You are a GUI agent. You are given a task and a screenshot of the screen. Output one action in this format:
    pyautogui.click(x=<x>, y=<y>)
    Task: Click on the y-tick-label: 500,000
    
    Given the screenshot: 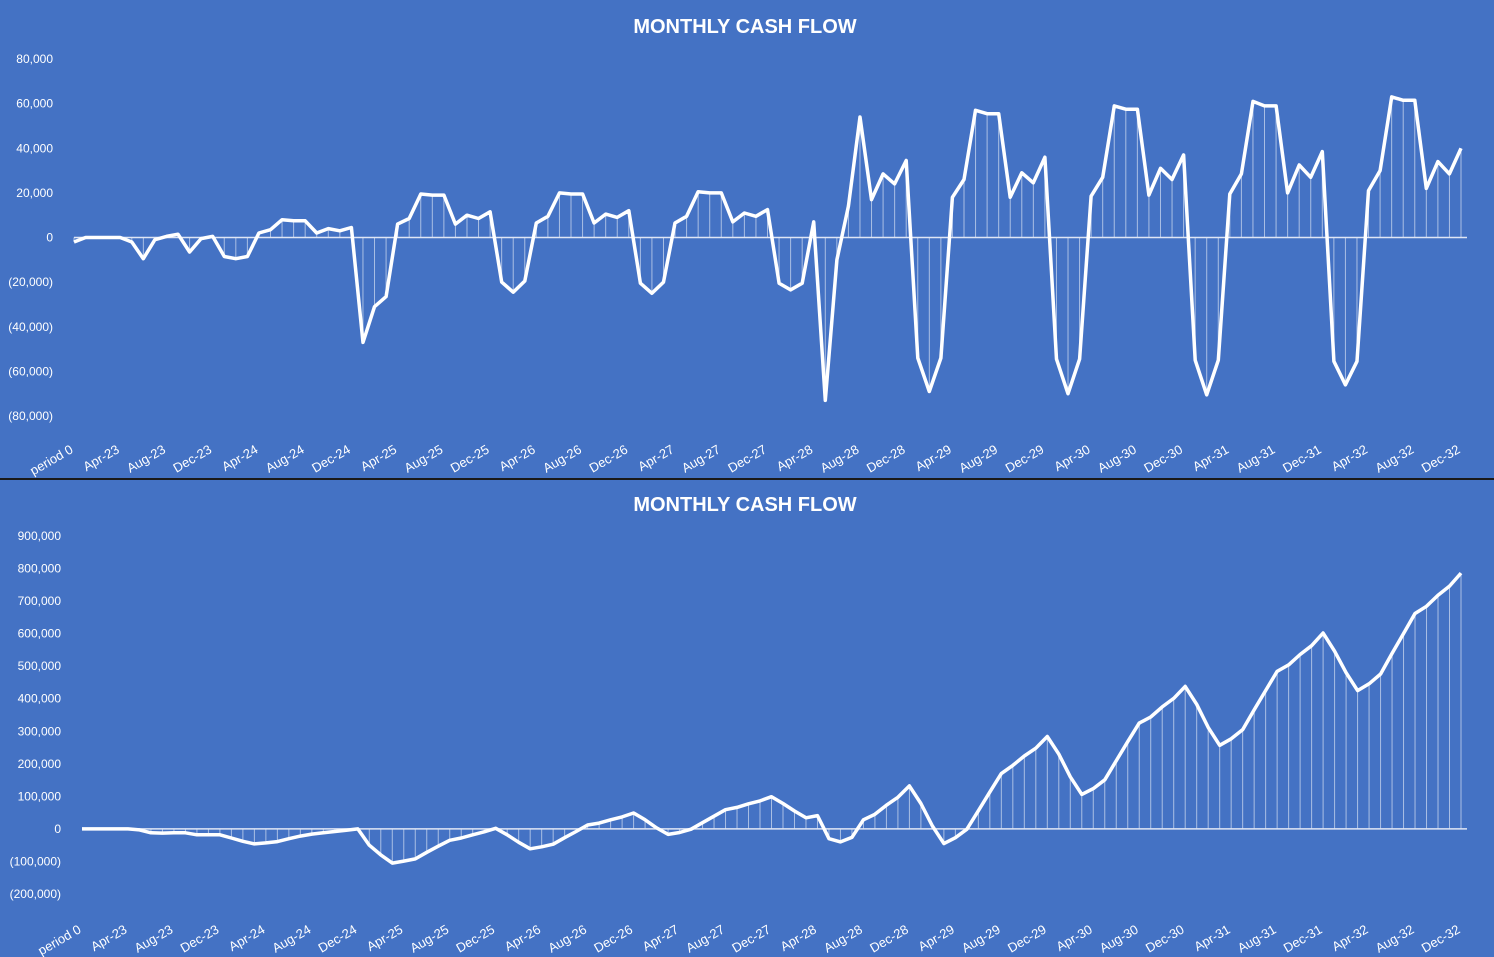 What is the action you would take?
    pyautogui.click(x=40, y=666)
    